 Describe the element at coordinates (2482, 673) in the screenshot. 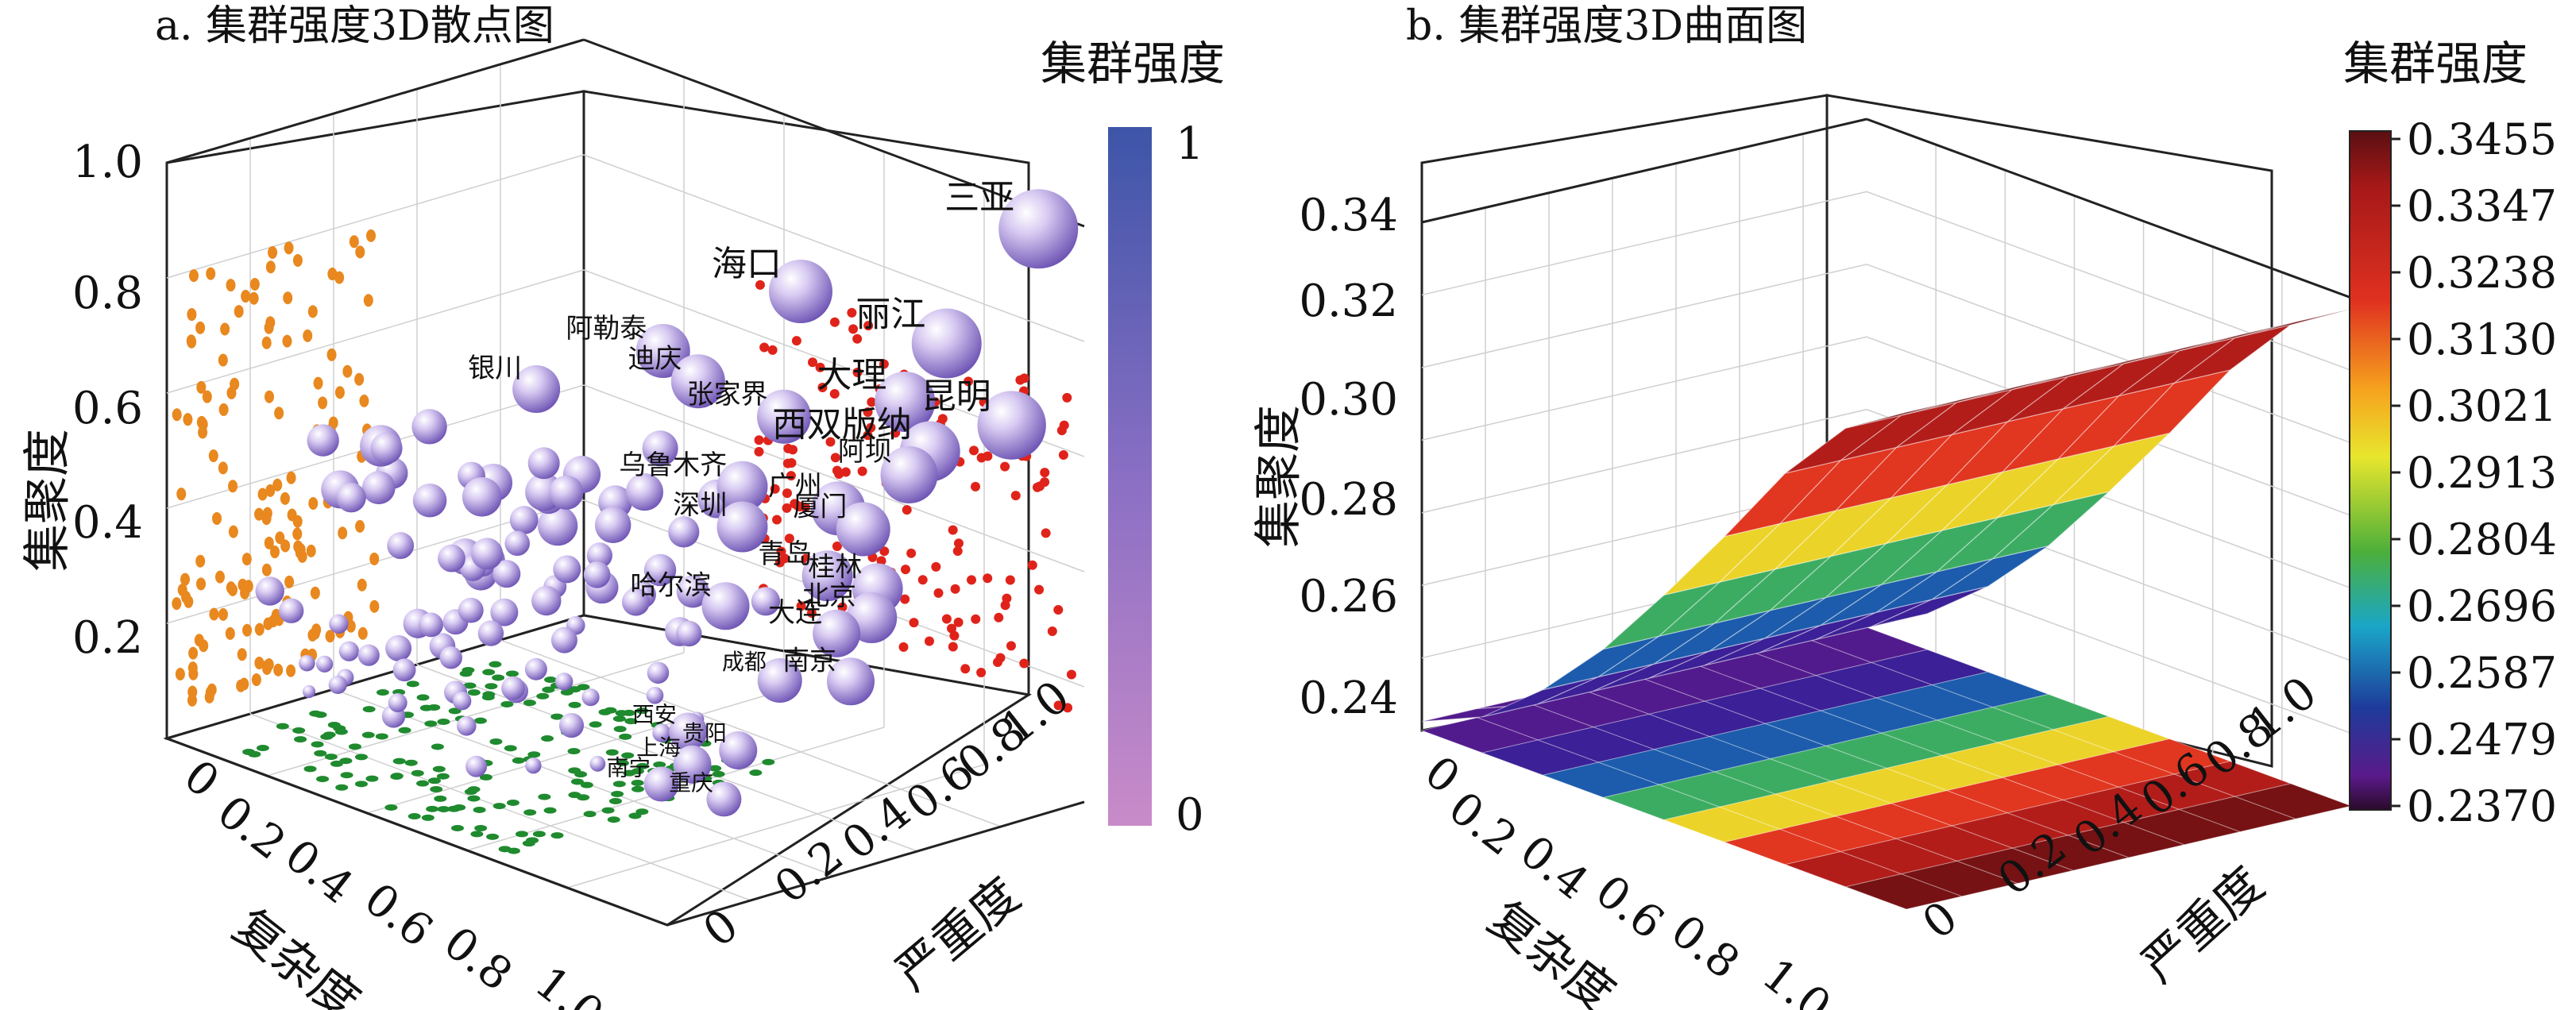

I see `colorbar-tick-label: 0.2587` at that location.